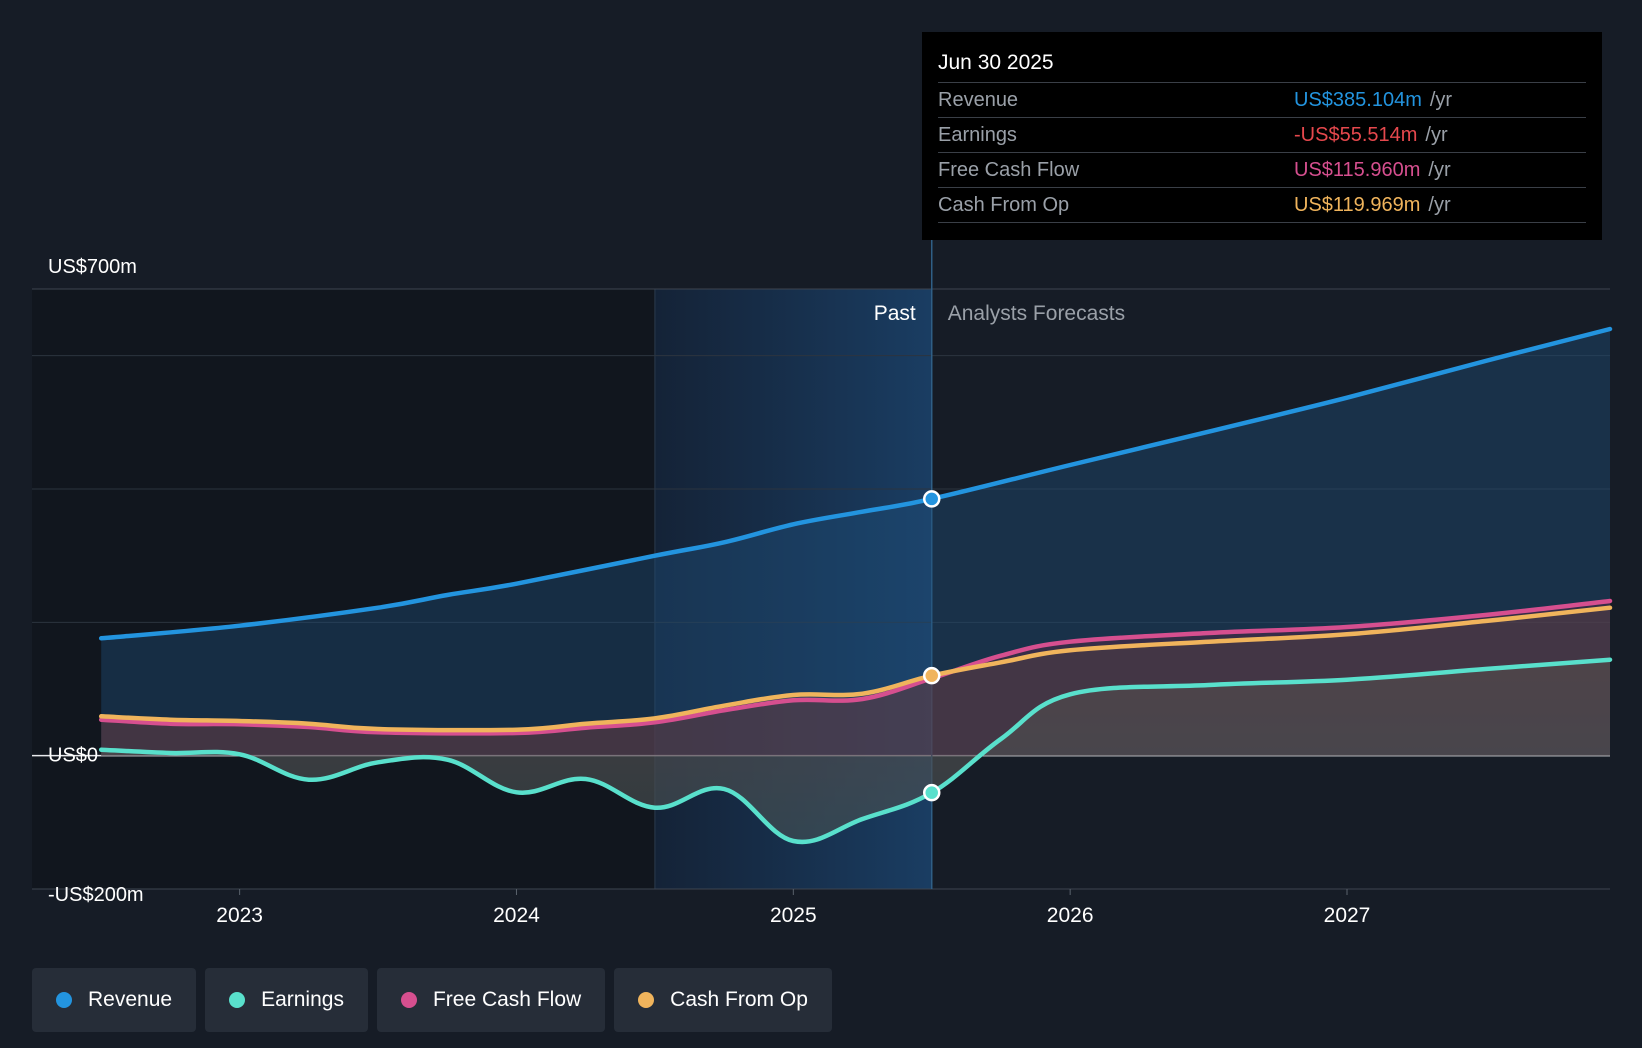 This screenshot has width=1642, height=1048. I want to click on legend-item-revenue: Revenue, so click(114, 1000).